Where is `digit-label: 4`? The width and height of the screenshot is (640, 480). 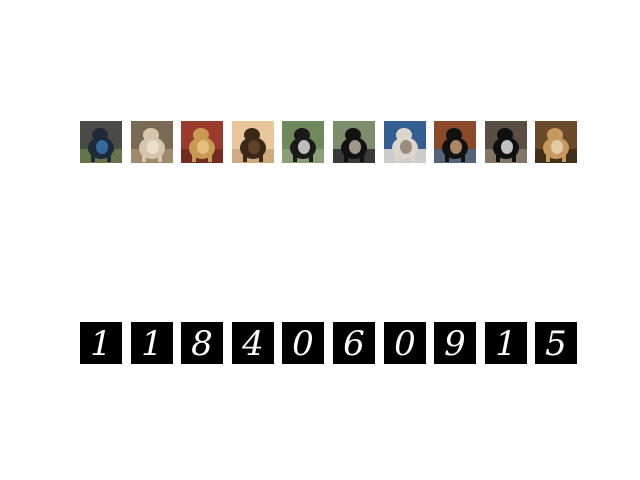
digit-label: 4 is located at coordinates (252, 344).